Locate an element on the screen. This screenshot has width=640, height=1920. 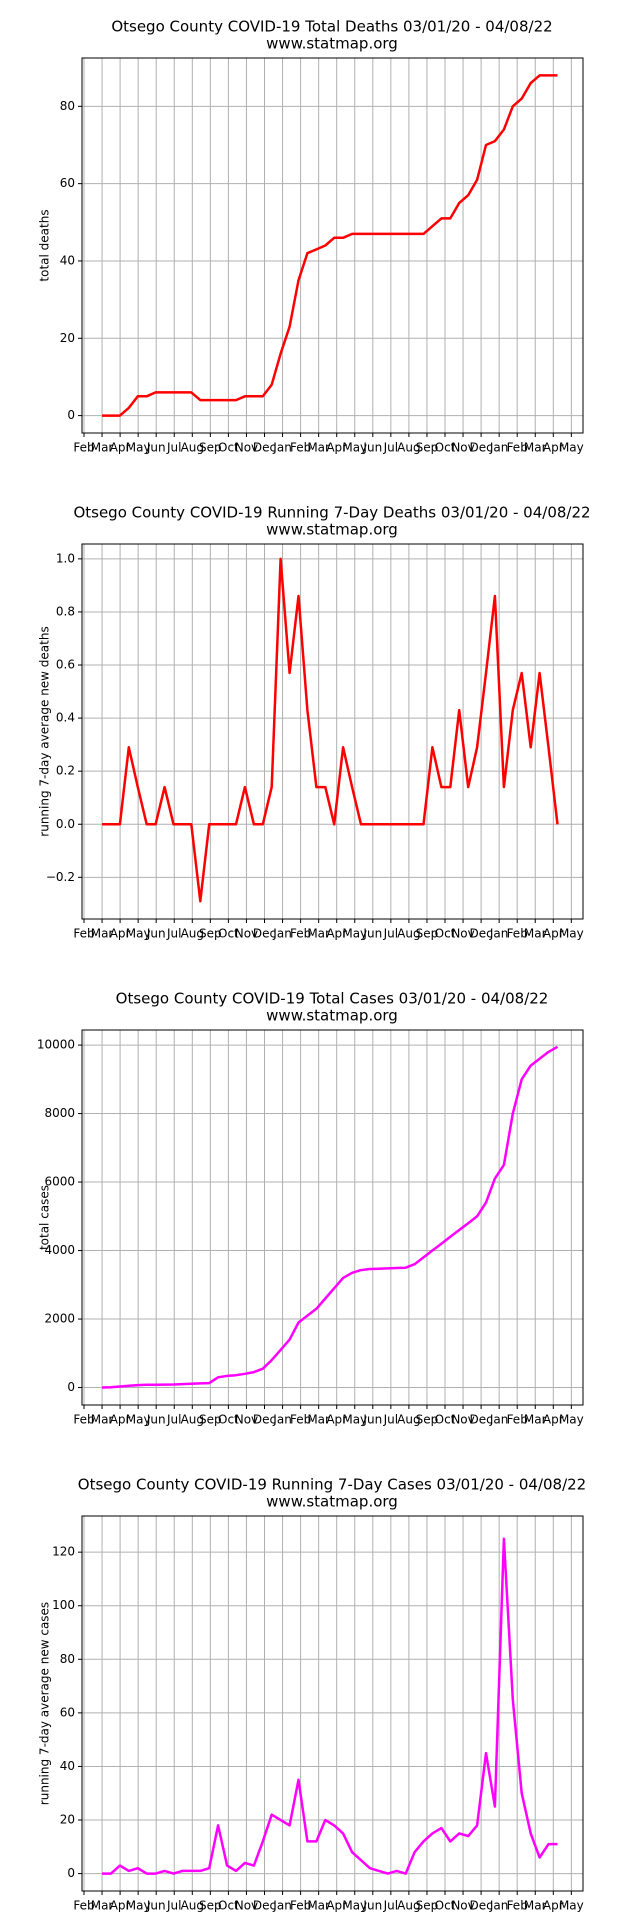
y-tick-label: 4000 is located at coordinates (59, 1250).